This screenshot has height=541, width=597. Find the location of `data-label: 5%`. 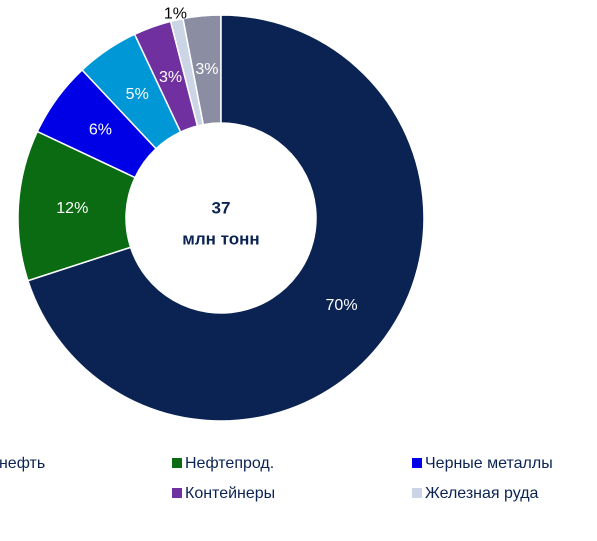

data-label: 5% is located at coordinates (137, 94).